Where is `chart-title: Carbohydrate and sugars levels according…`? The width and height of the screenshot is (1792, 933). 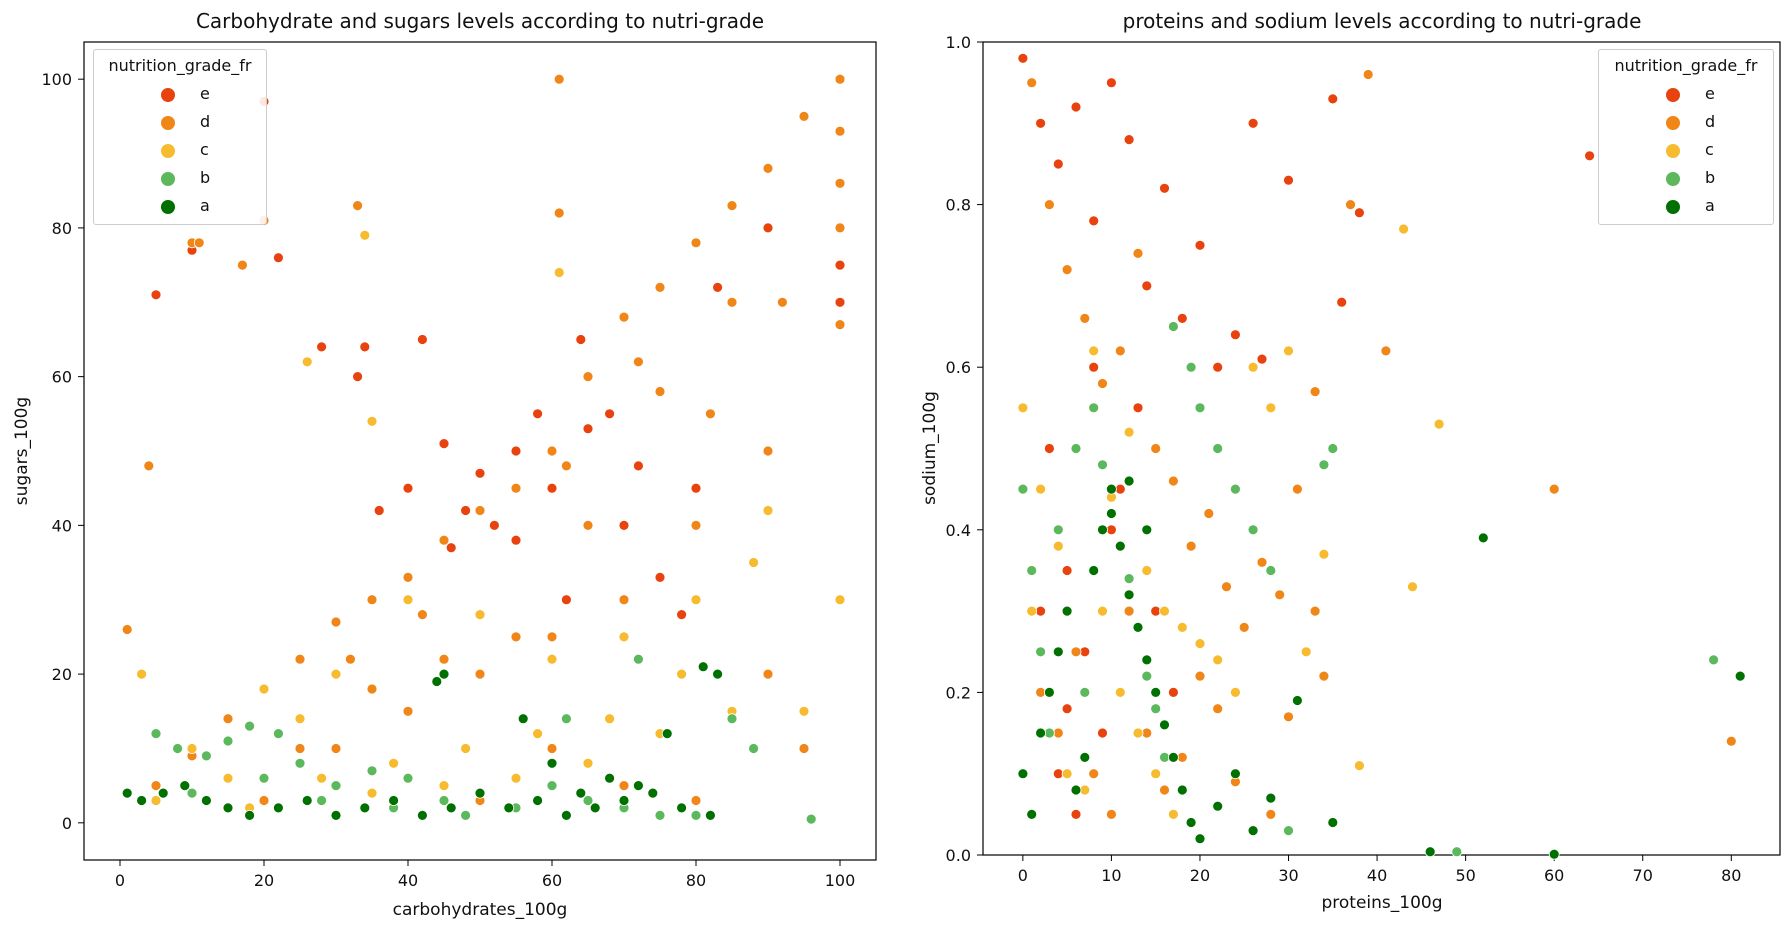 chart-title: Carbohydrate and sugars levels according… is located at coordinates (480, 21).